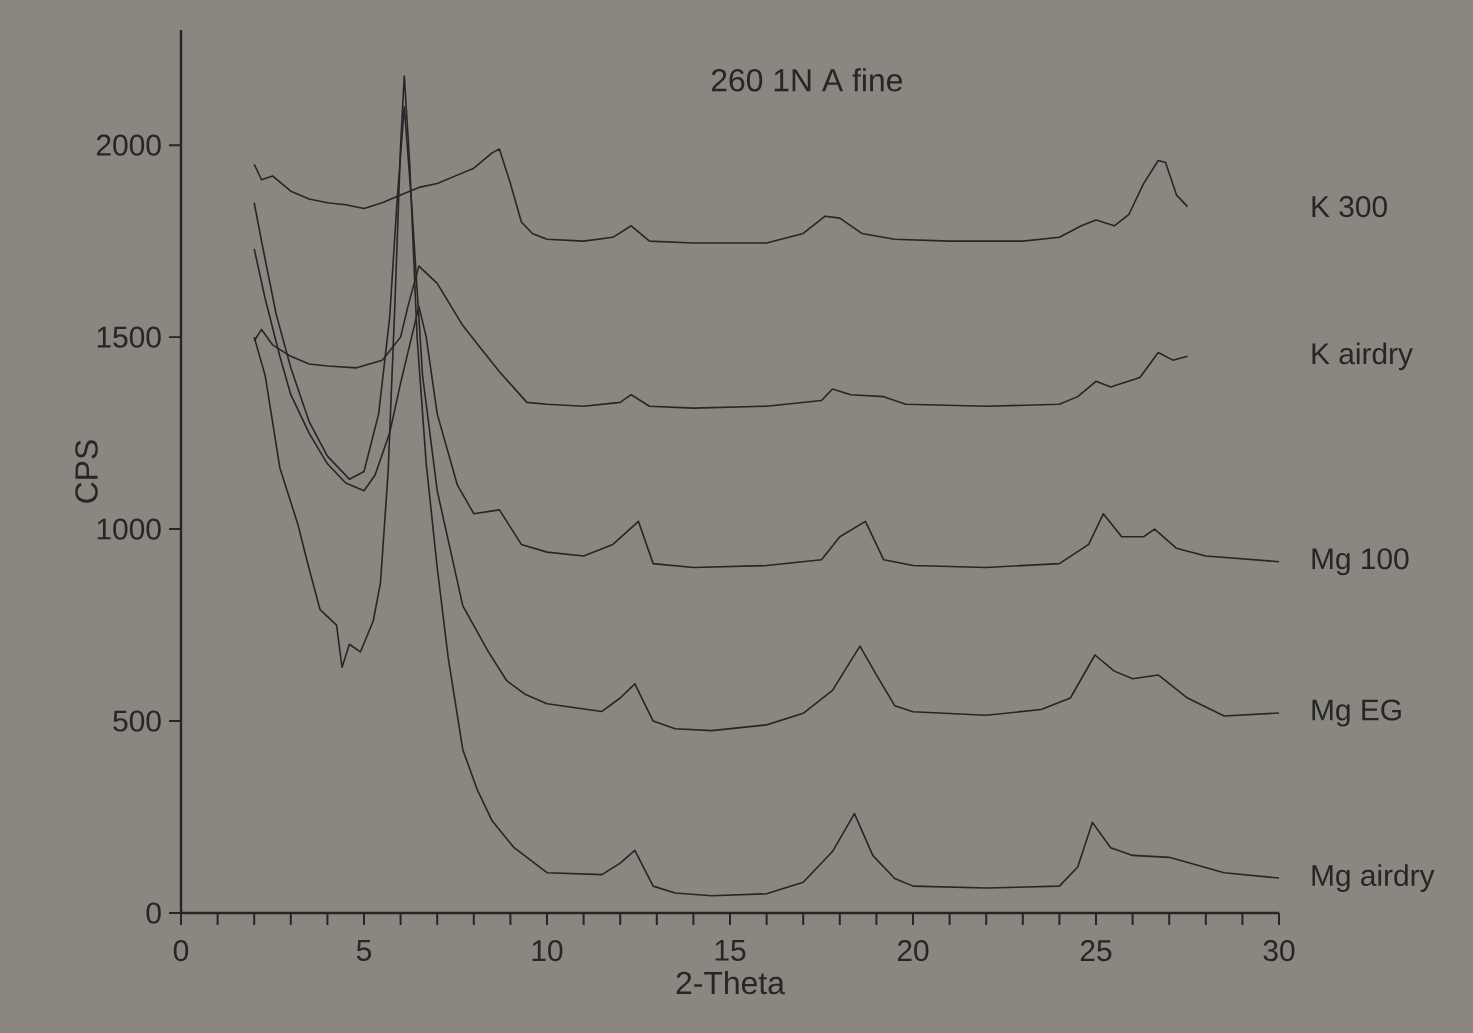  I want to click on y-tick-label: 2000, so click(128, 145).